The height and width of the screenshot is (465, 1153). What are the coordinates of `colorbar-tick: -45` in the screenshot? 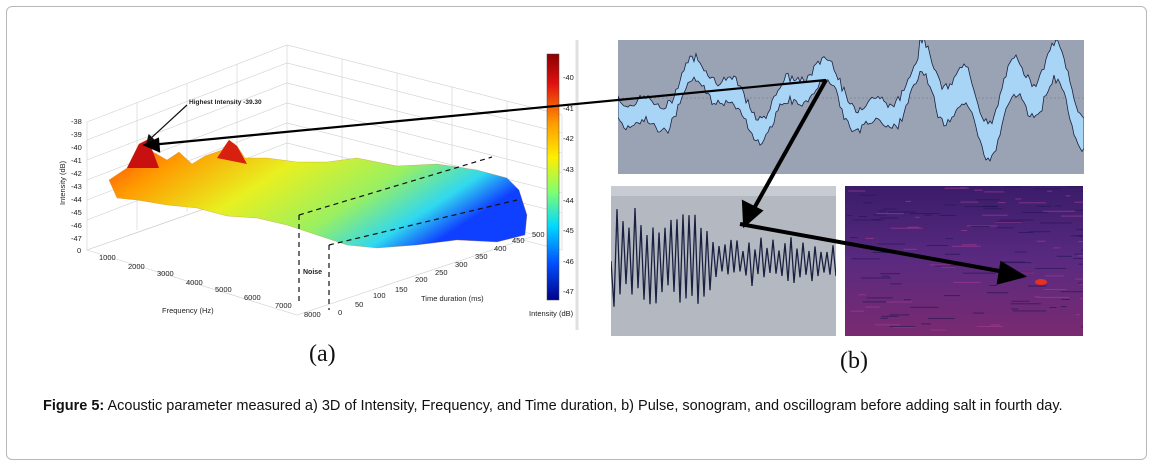 It's located at (568, 230).